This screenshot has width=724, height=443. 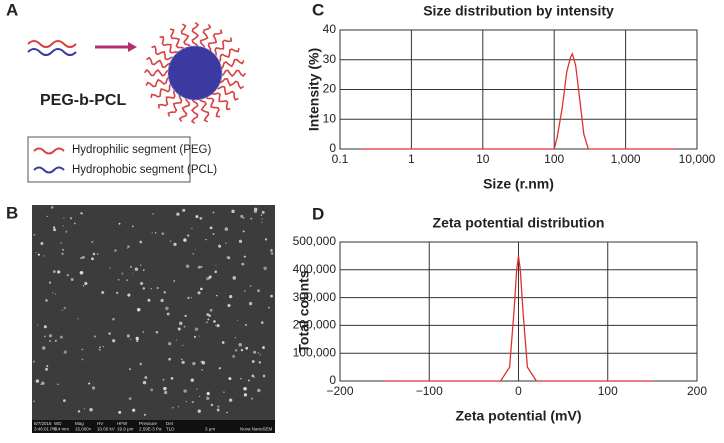 What do you see at coordinates (518, 11) in the screenshot?
I see `chart-title: Size distribution by intensity` at bounding box center [518, 11].